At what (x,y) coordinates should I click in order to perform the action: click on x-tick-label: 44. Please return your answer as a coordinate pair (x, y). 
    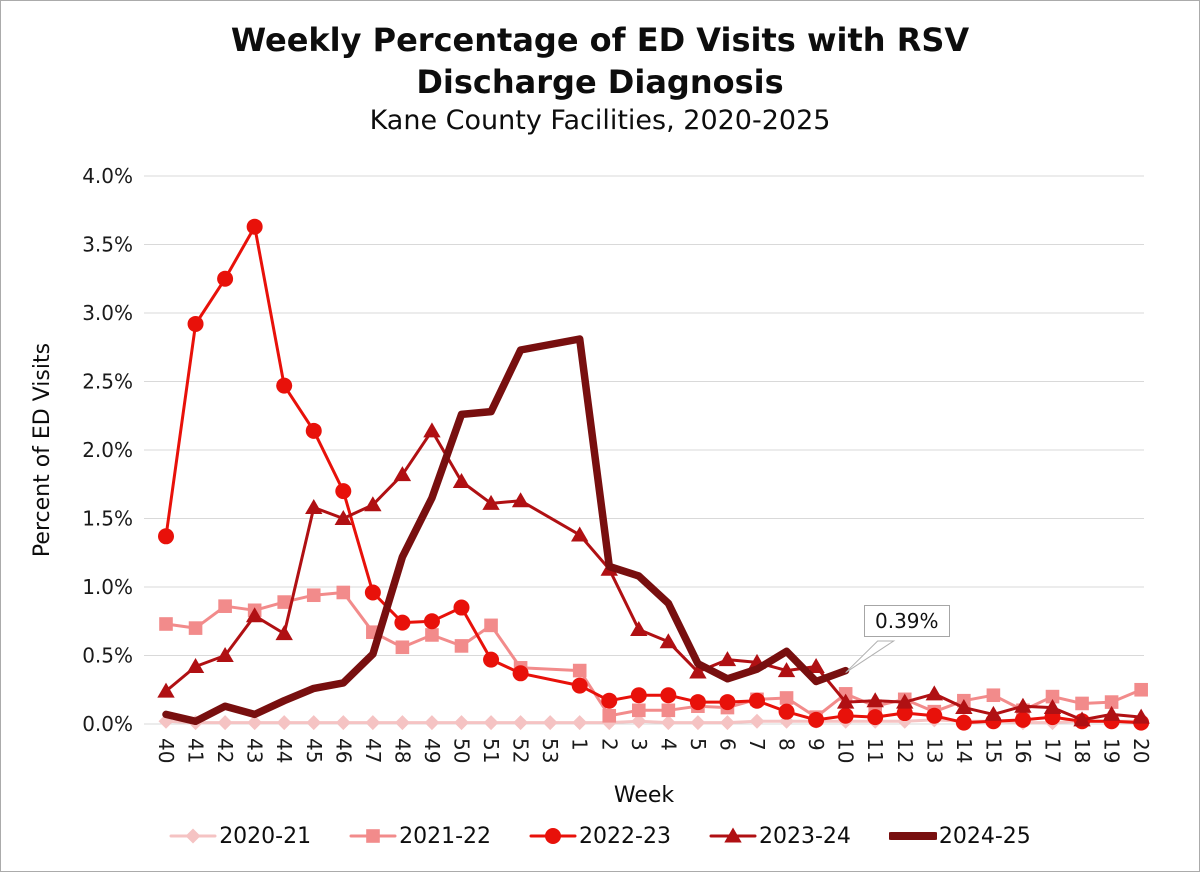
    Looking at the image, I should click on (284, 750).